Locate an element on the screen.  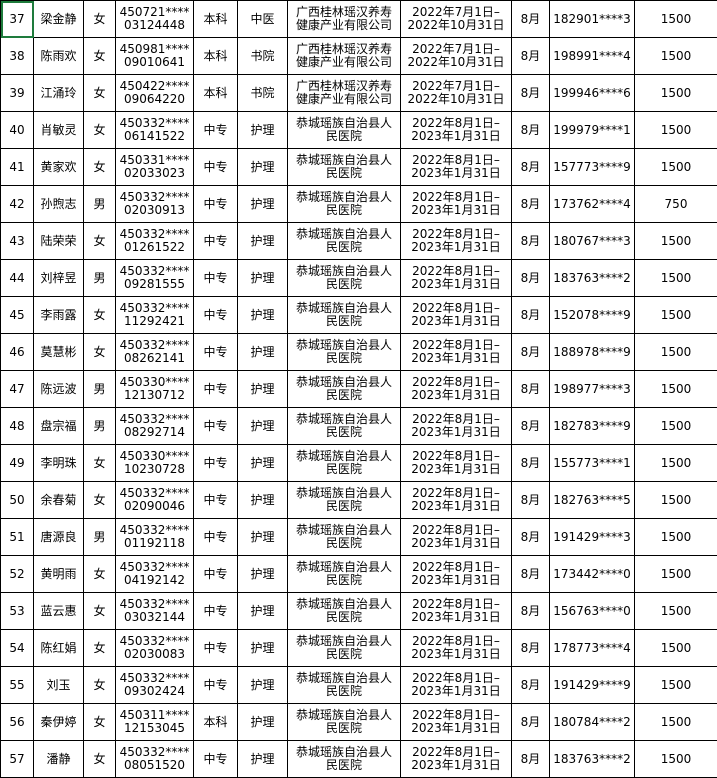
row-number: 49 is located at coordinates (17, 463).